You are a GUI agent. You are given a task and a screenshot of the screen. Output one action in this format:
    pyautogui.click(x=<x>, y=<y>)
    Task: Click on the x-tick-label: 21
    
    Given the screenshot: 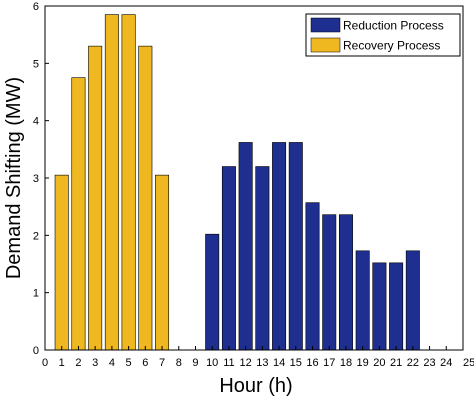 What is the action you would take?
    pyautogui.click(x=396, y=363)
    